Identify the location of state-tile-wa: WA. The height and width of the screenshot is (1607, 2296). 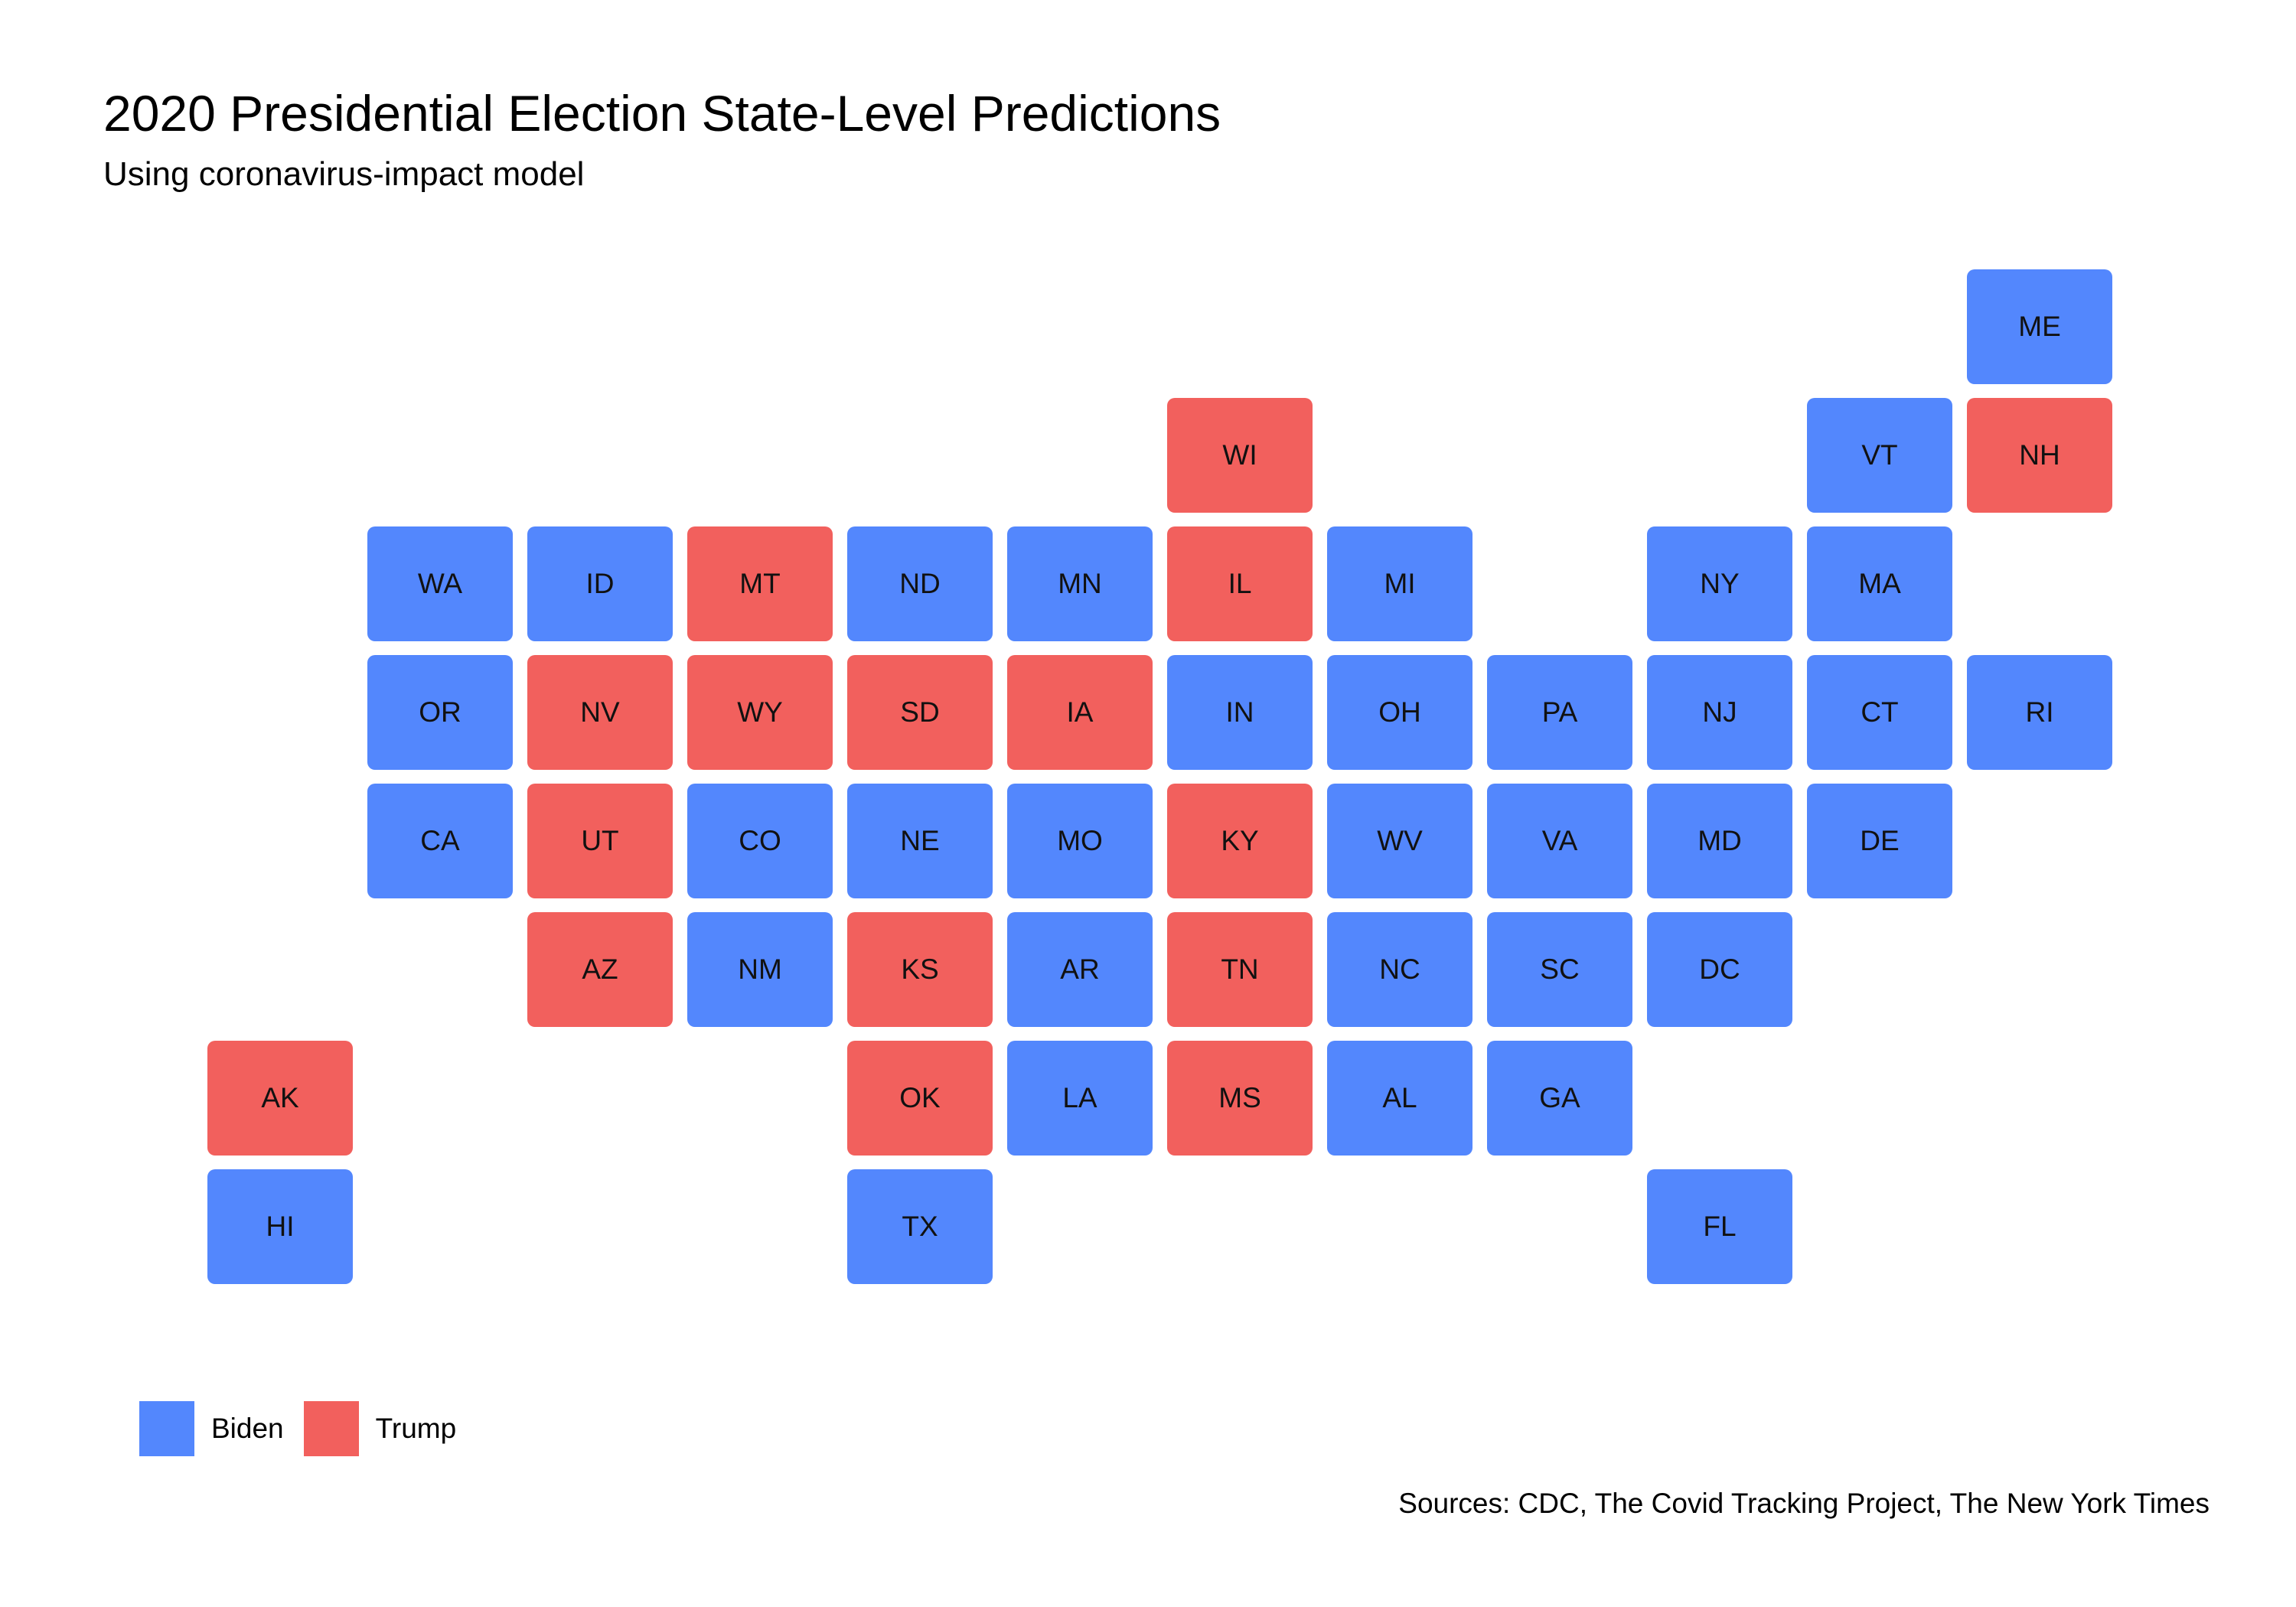
(440, 583).